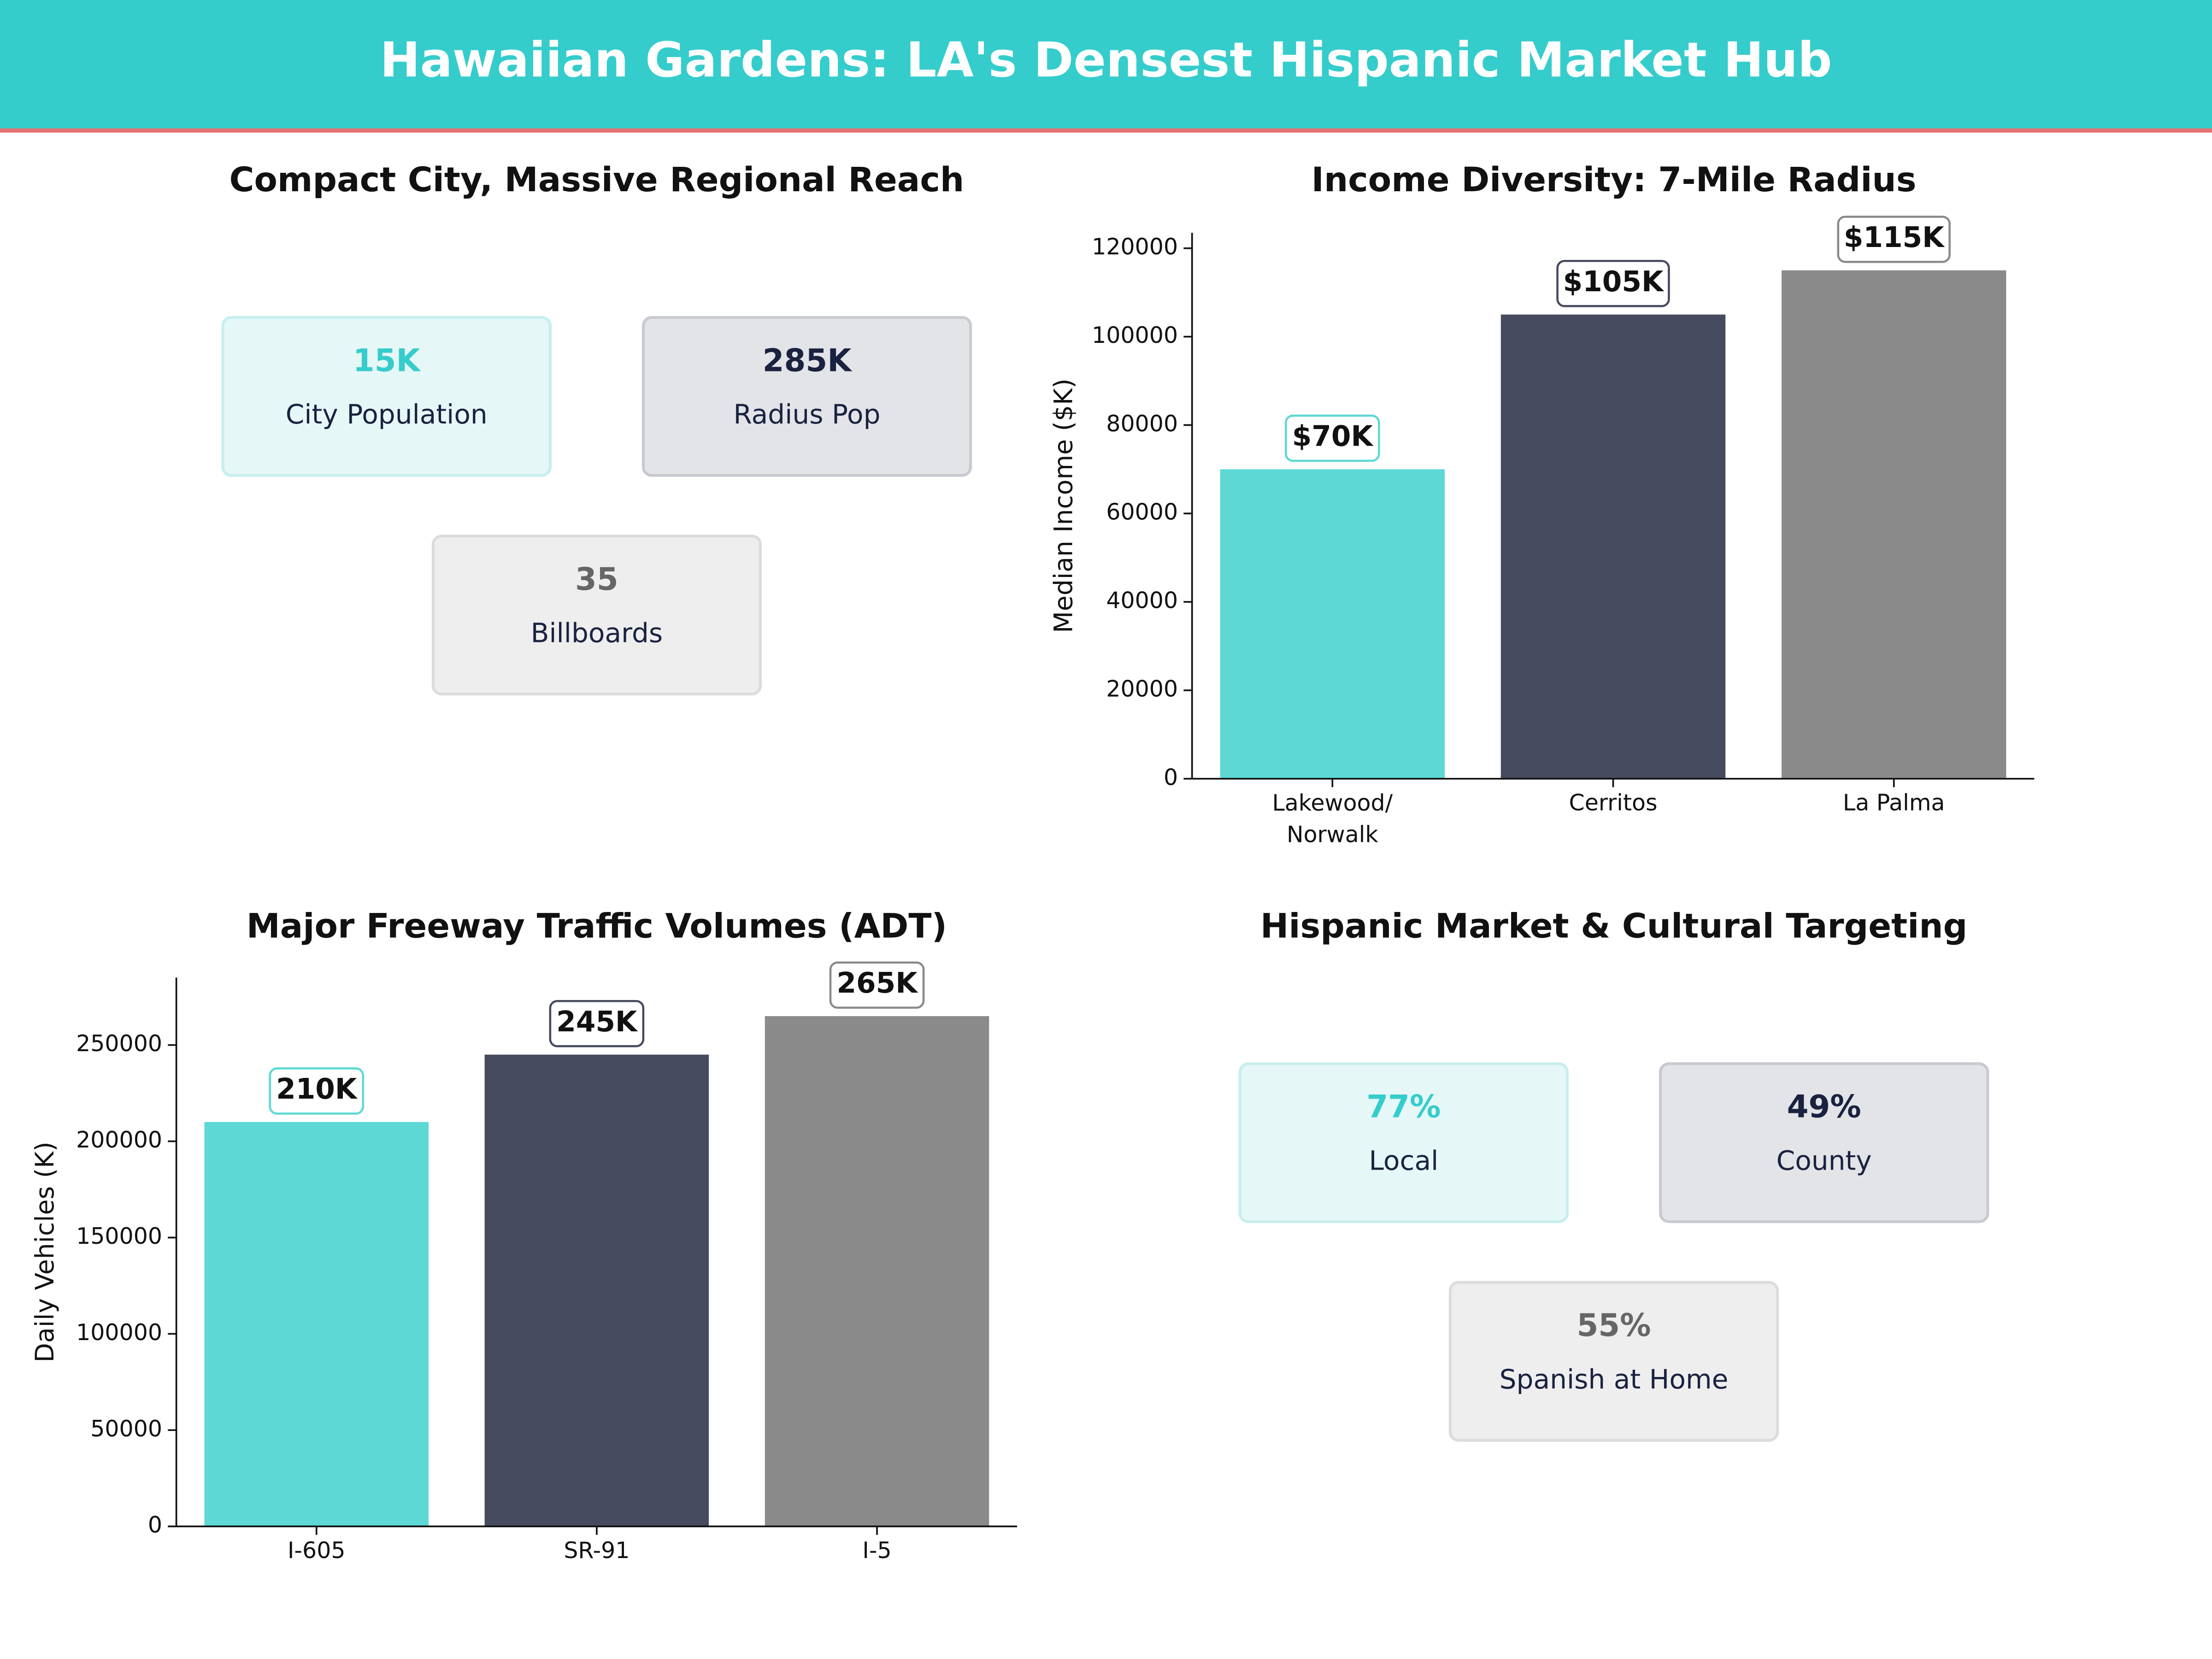 Image resolution: width=2212 pixels, height=1659 pixels. What do you see at coordinates (1613, 802) in the screenshot?
I see `x-tick-label: Cerritos` at bounding box center [1613, 802].